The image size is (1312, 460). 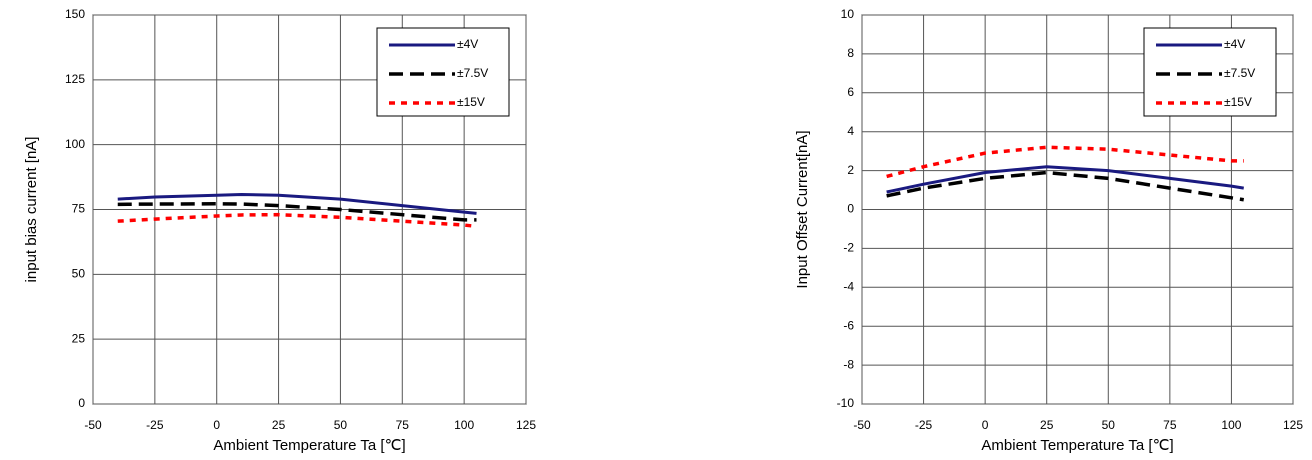 What do you see at coordinates (848, 14) in the screenshot?
I see `y-tick-label: 10` at bounding box center [848, 14].